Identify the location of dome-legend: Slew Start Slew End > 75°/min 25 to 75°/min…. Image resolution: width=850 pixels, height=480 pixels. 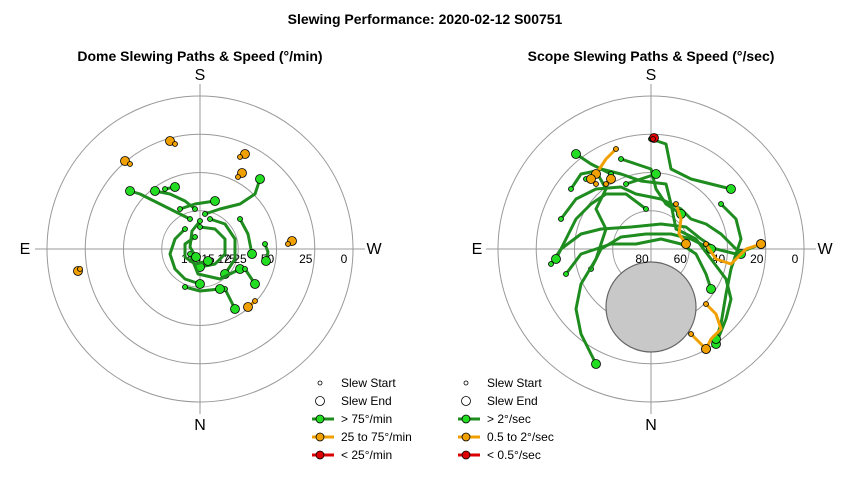
(362, 419).